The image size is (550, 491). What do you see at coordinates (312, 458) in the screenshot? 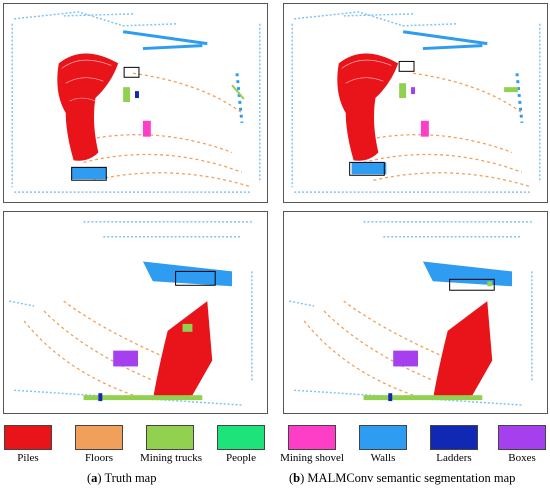
I see `legend-label-mining-shovel: Mining shovel` at bounding box center [312, 458].